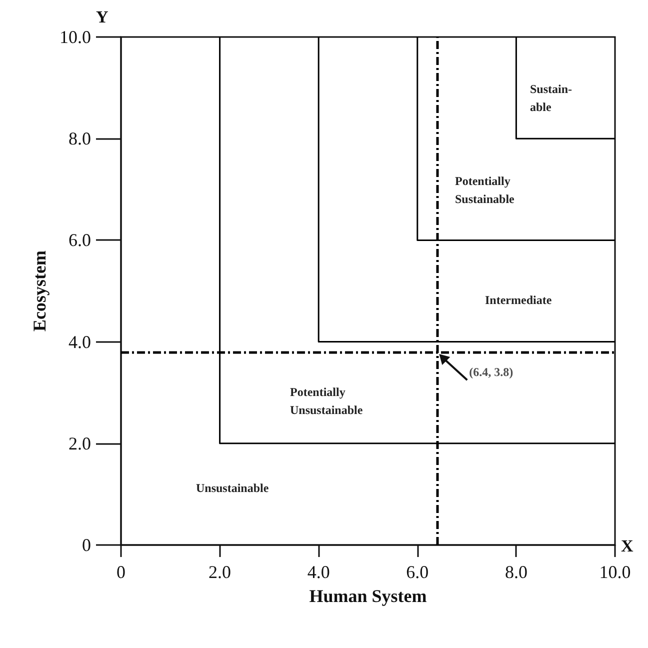 The height and width of the screenshot is (648, 648). I want to click on x-tick-label: 2.0, so click(220, 572).